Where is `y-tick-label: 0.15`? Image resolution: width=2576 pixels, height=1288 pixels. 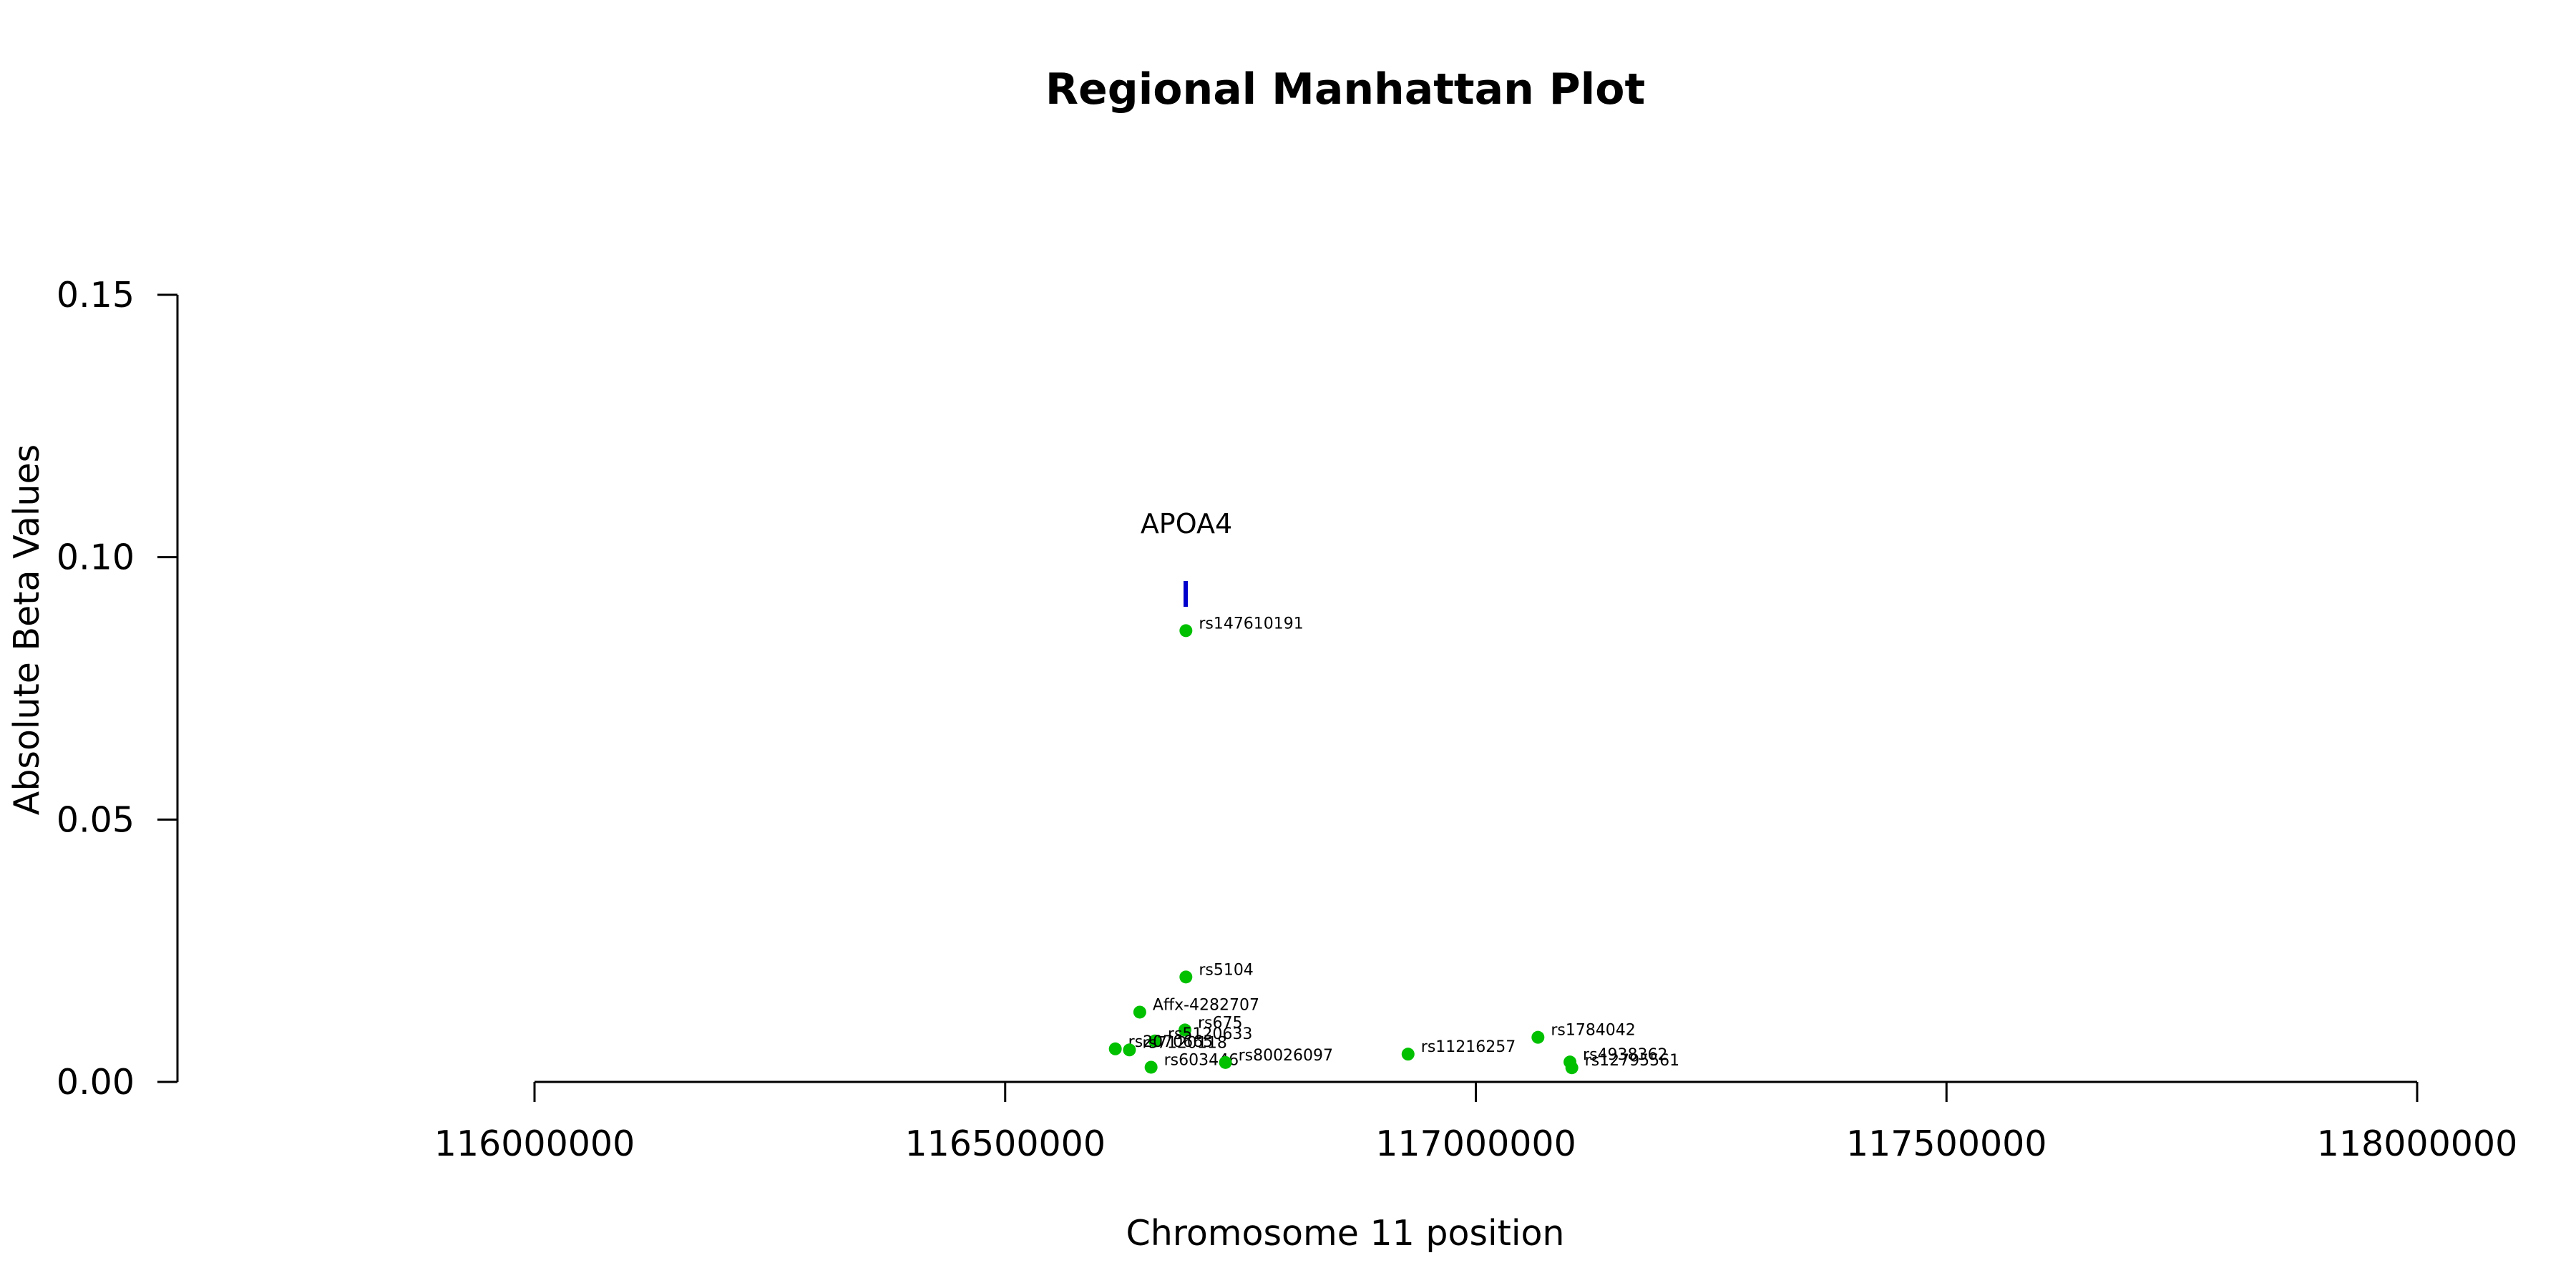 y-tick-label: 0.15 is located at coordinates (96, 295).